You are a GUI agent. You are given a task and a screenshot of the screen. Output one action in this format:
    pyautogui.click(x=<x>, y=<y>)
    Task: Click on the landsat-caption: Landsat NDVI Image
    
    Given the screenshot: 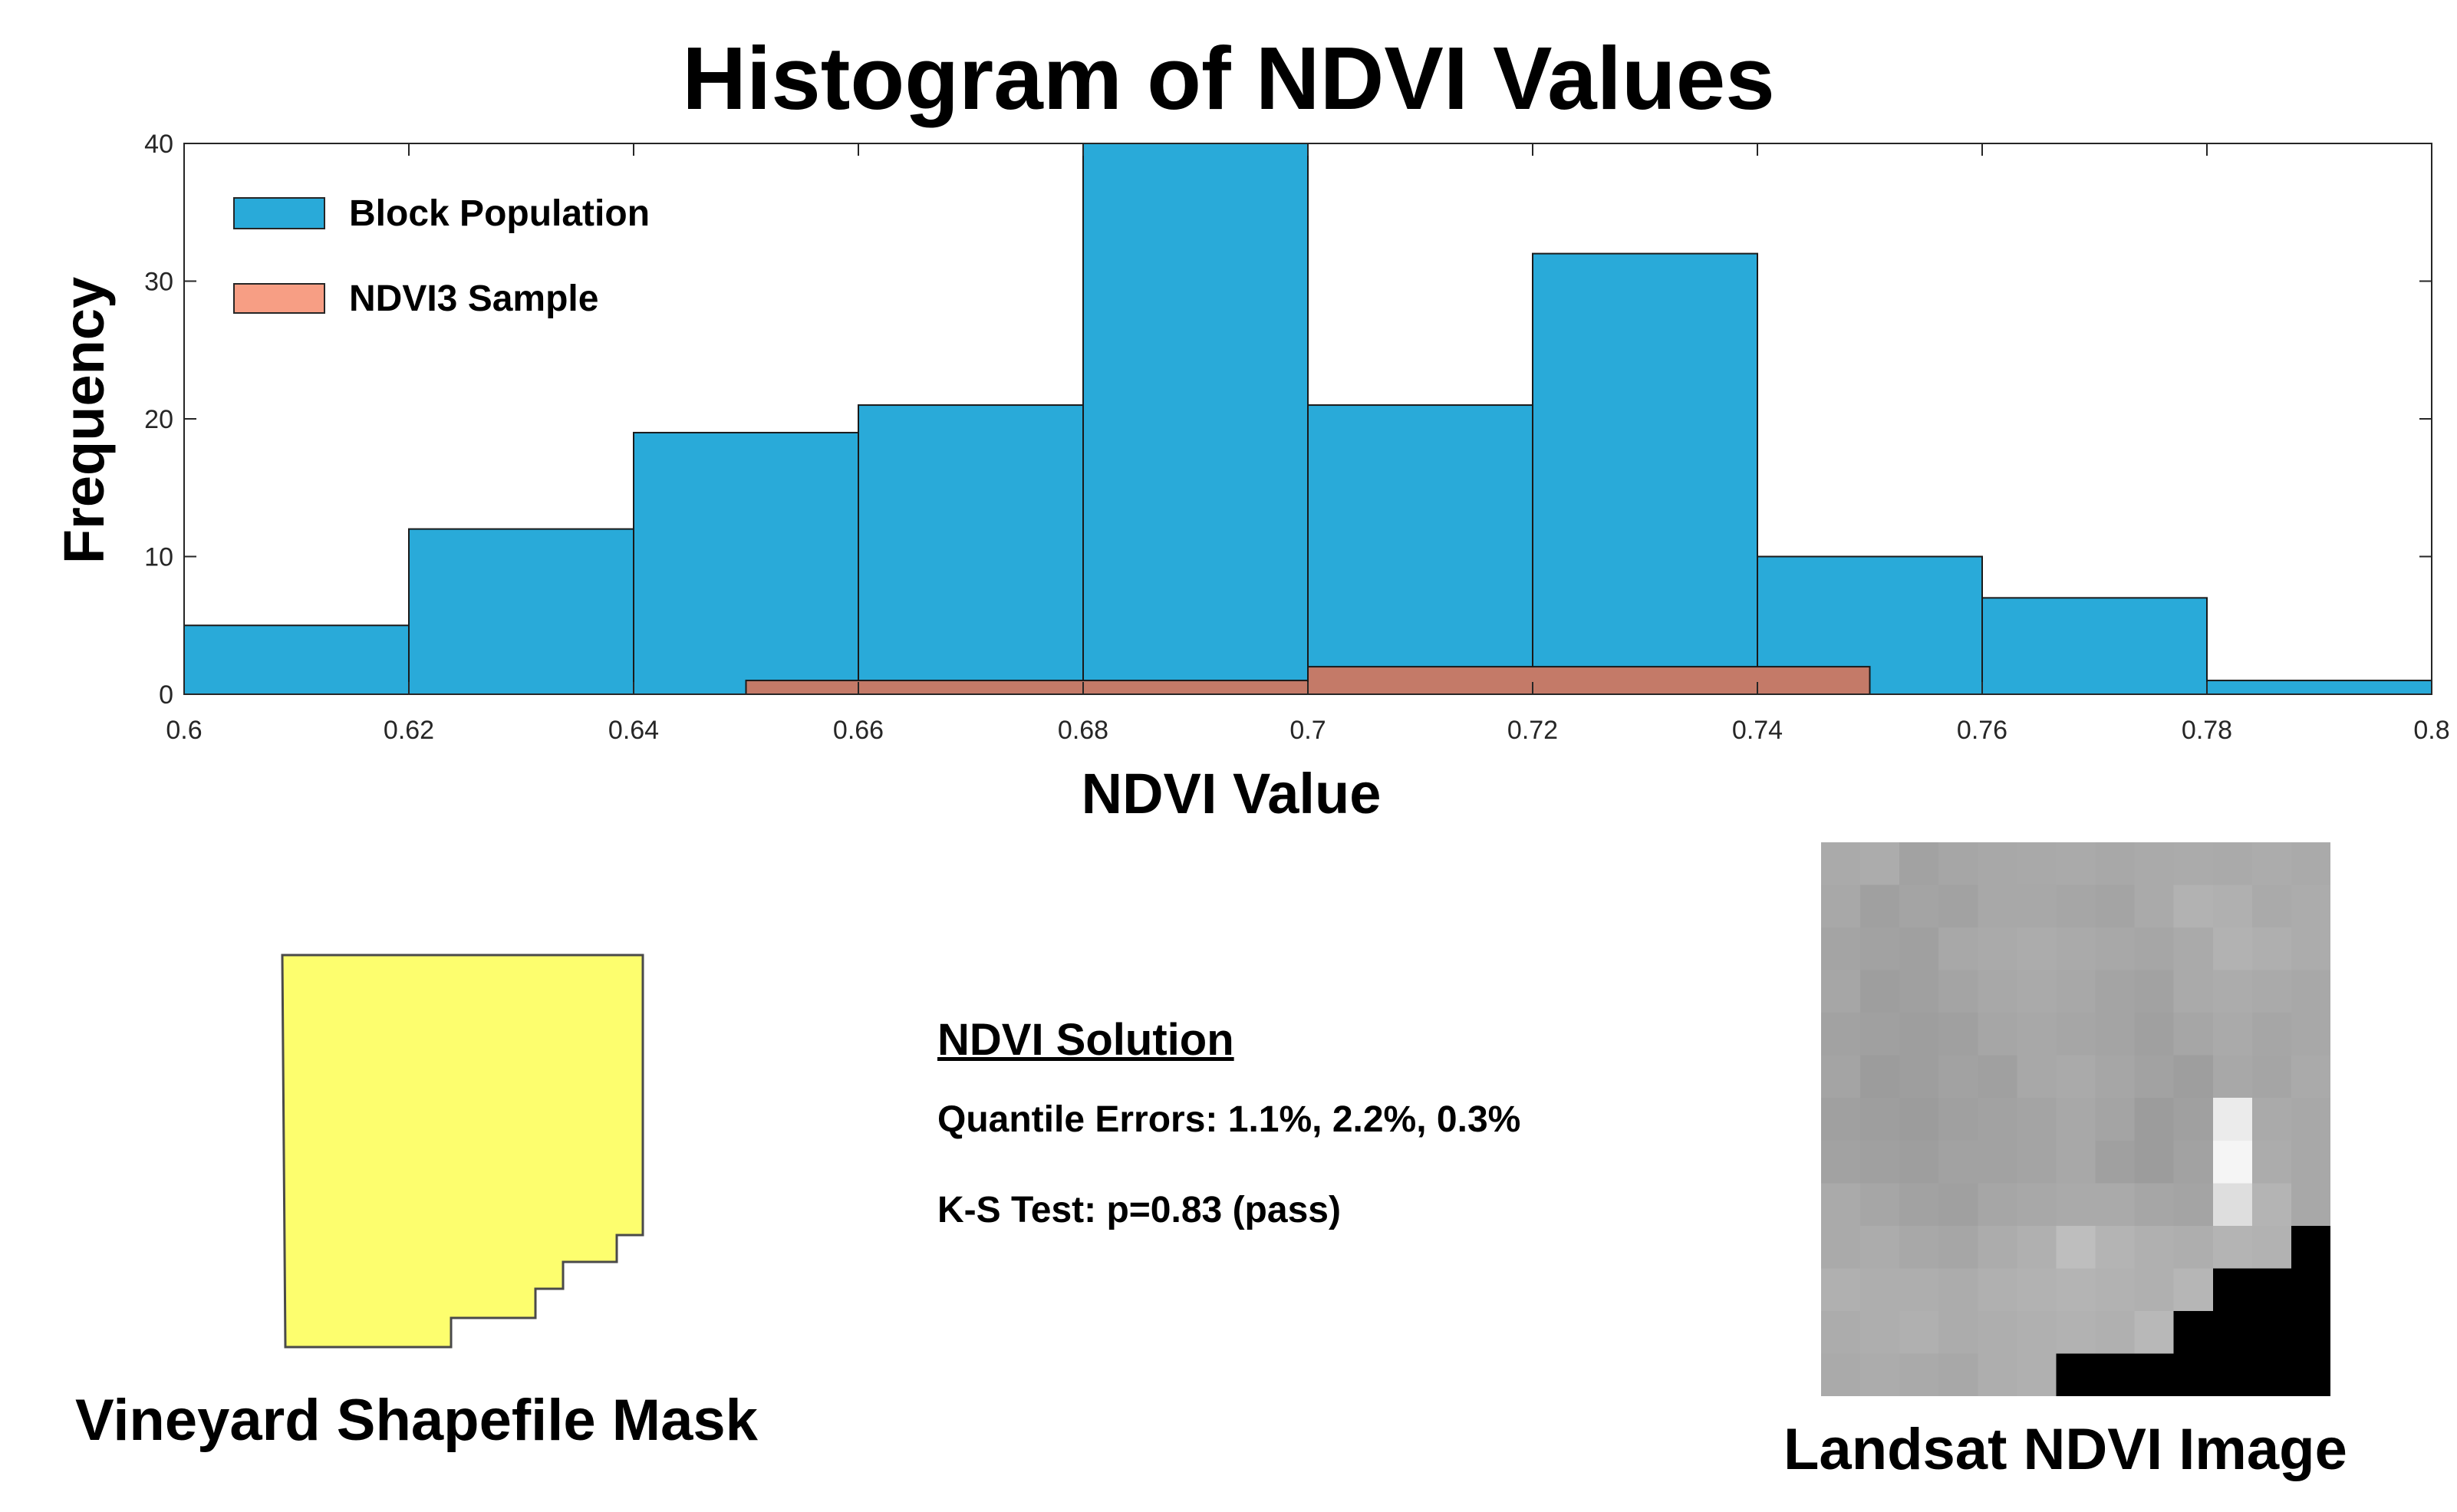 What is the action you would take?
    pyautogui.click(x=2065, y=1449)
    